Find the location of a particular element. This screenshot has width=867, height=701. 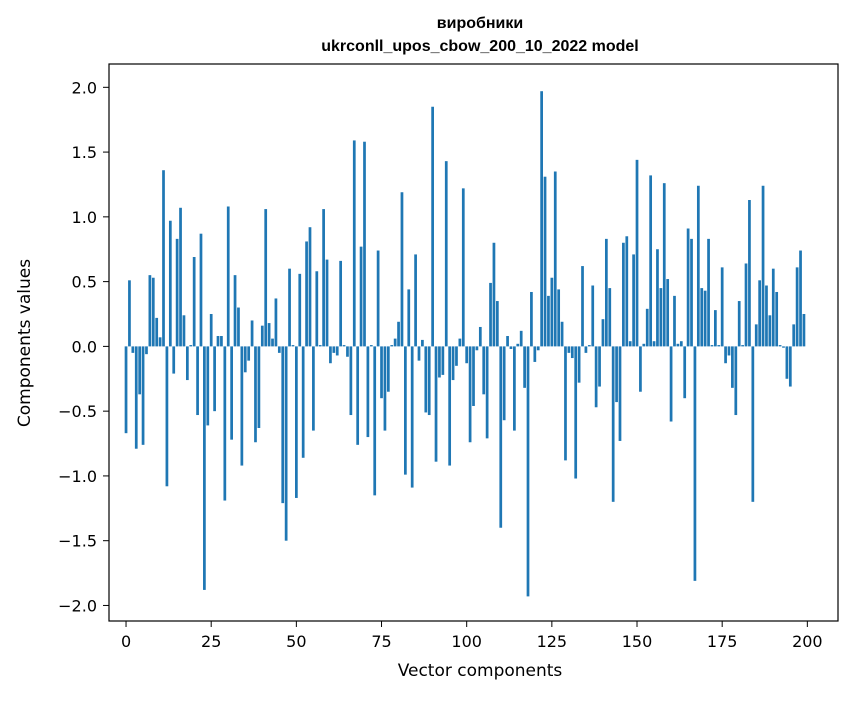

y-tick-label: 2.0 is located at coordinates (84, 87).